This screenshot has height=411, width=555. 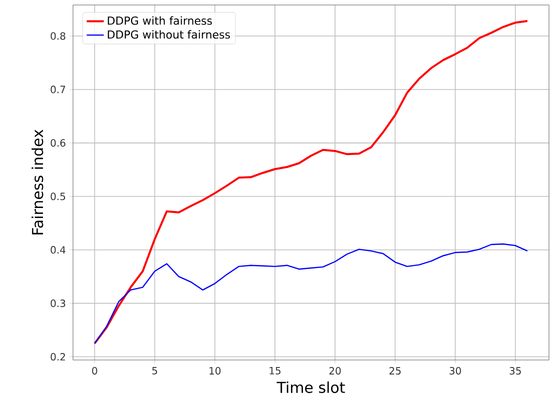 I want to click on x-tick-label: 15, so click(x=275, y=370).